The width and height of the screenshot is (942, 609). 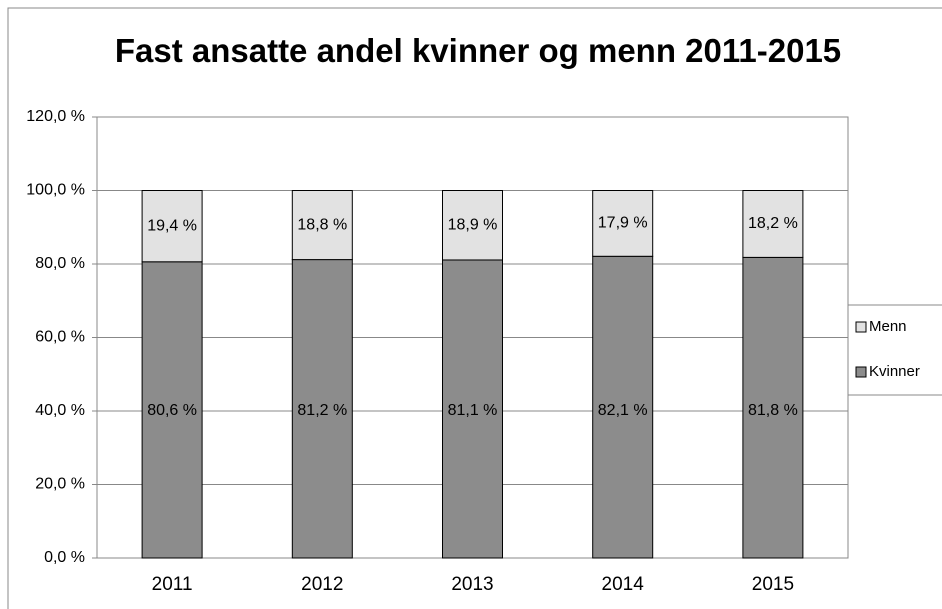 What do you see at coordinates (888, 326) in the screenshot?
I see `legend-label: Menn` at bounding box center [888, 326].